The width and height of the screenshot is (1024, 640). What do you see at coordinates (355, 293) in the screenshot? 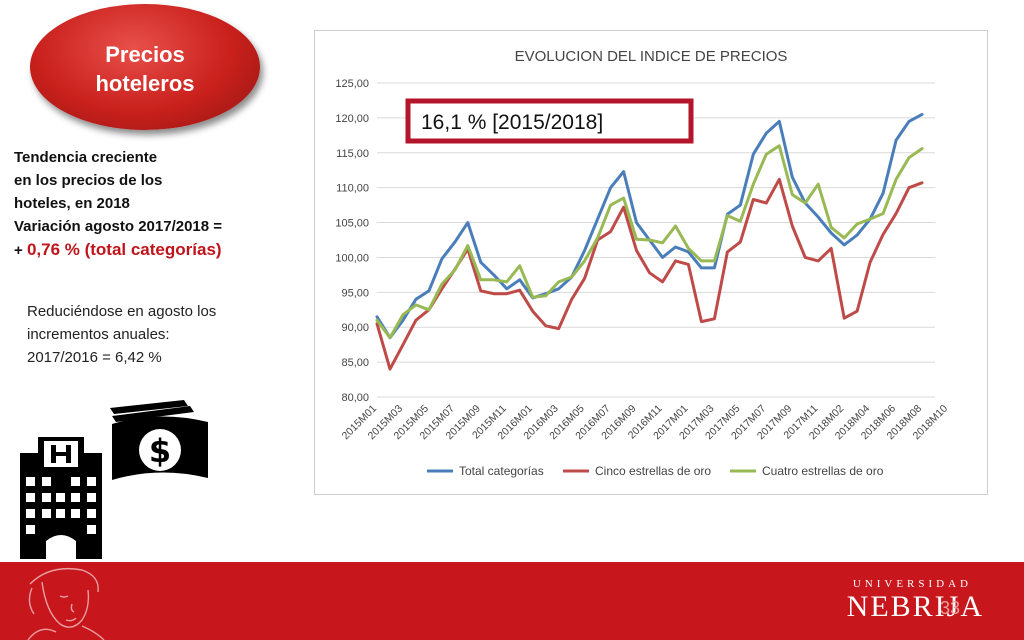
I see `y-tick-label: 95,00` at bounding box center [355, 293].